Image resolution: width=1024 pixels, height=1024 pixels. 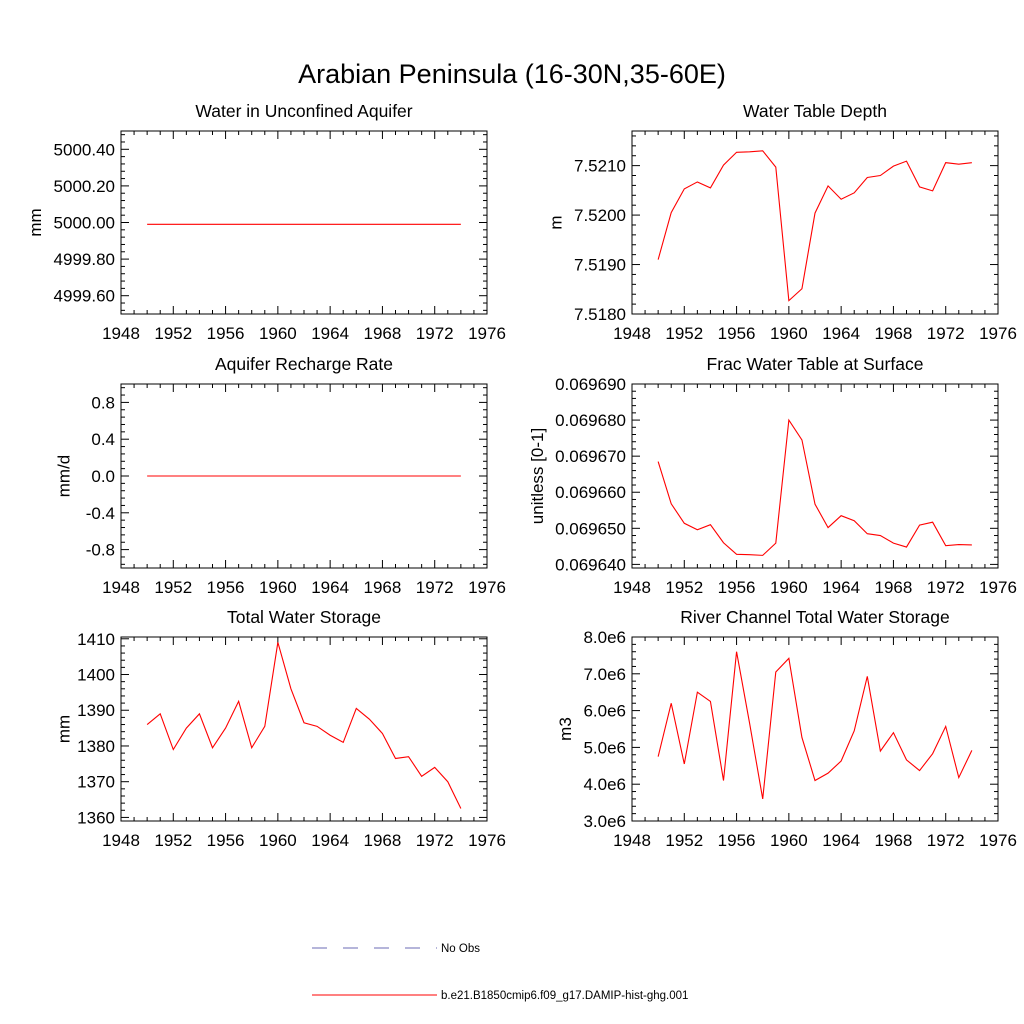 What do you see at coordinates (304, 617) in the screenshot?
I see `chart-title: Total Water Storage` at bounding box center [304, 617].